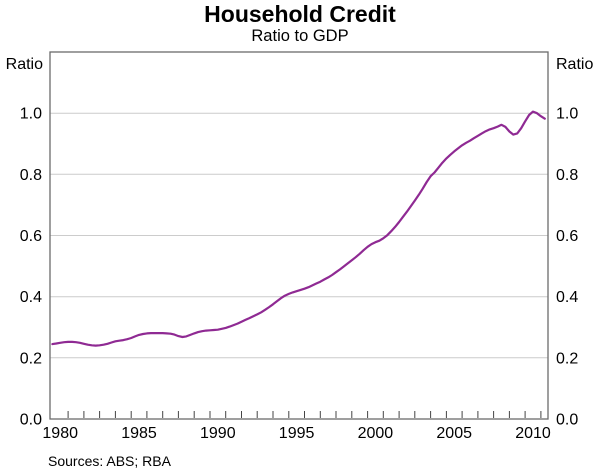 The image size is (600, 474). Describe the element at coordinates (139, 433) in the screenshot. I see `x-tick-label: 1985` at that location.